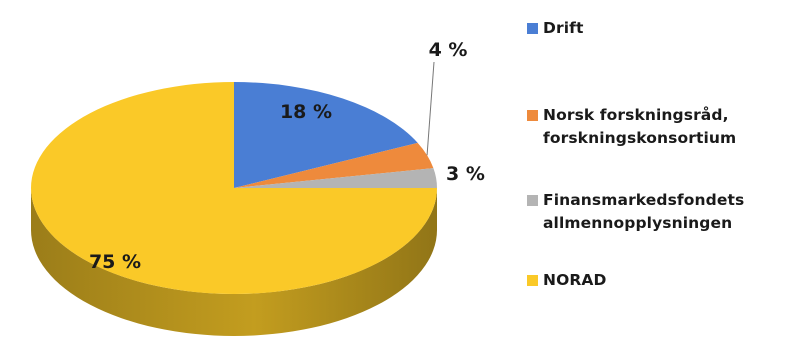 The image size is (789, 361). I want to click on data-label-3: 75 %, so click(115, 262).